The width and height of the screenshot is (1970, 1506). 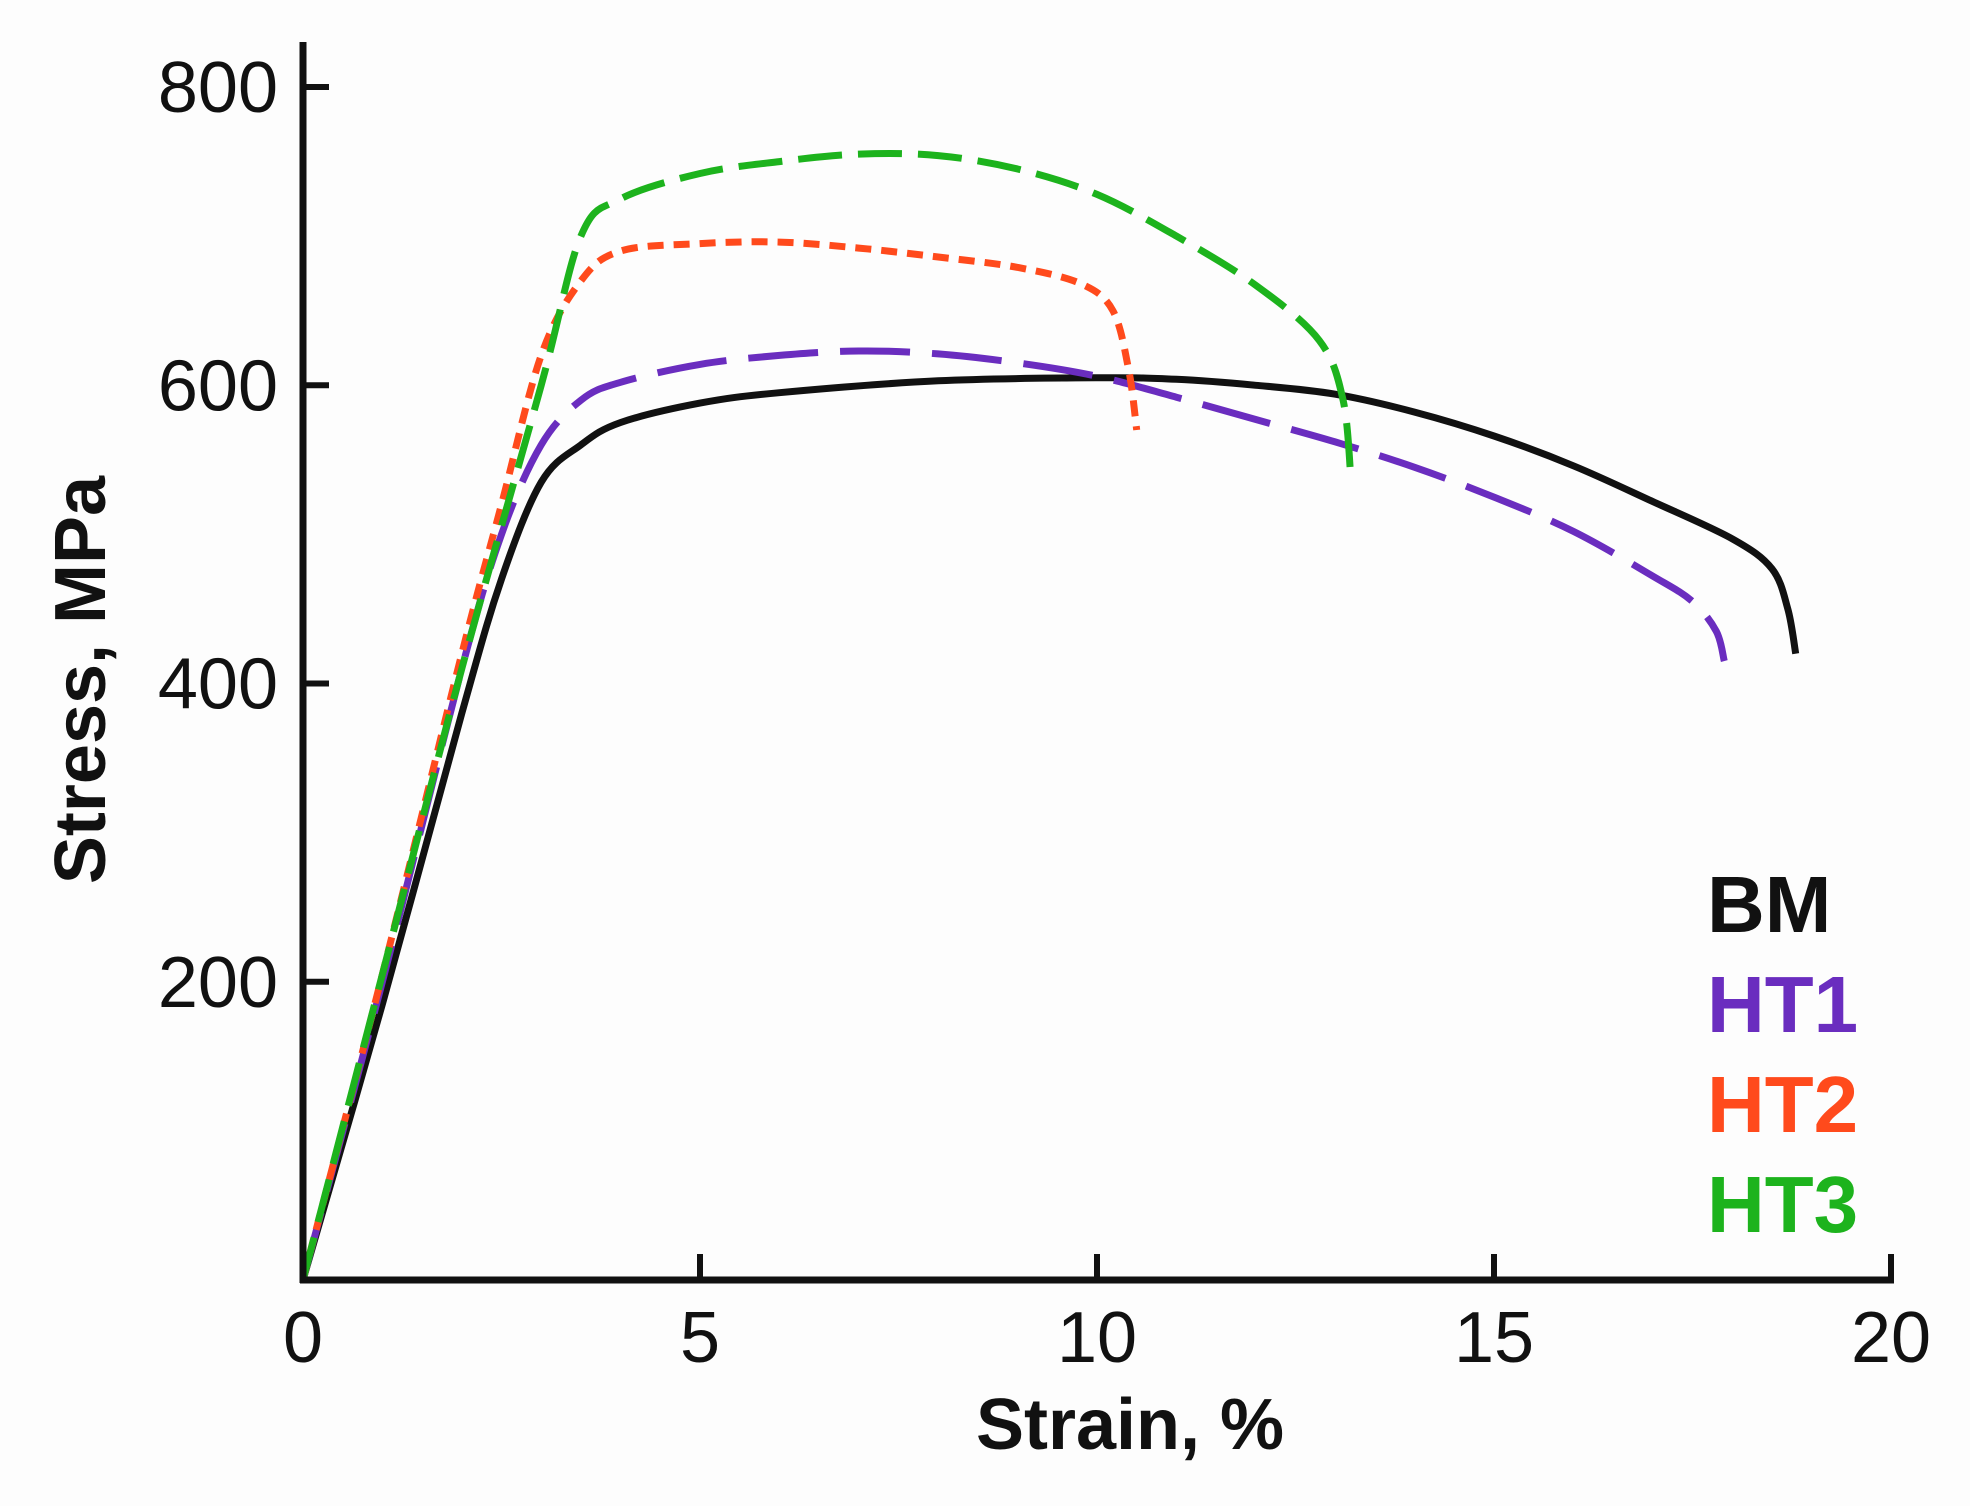 What do you see at coordinates (1130, 1425) in the screenshot?
I see `x-axis-title: Strain, %` at bounding box center [1130, 1425].